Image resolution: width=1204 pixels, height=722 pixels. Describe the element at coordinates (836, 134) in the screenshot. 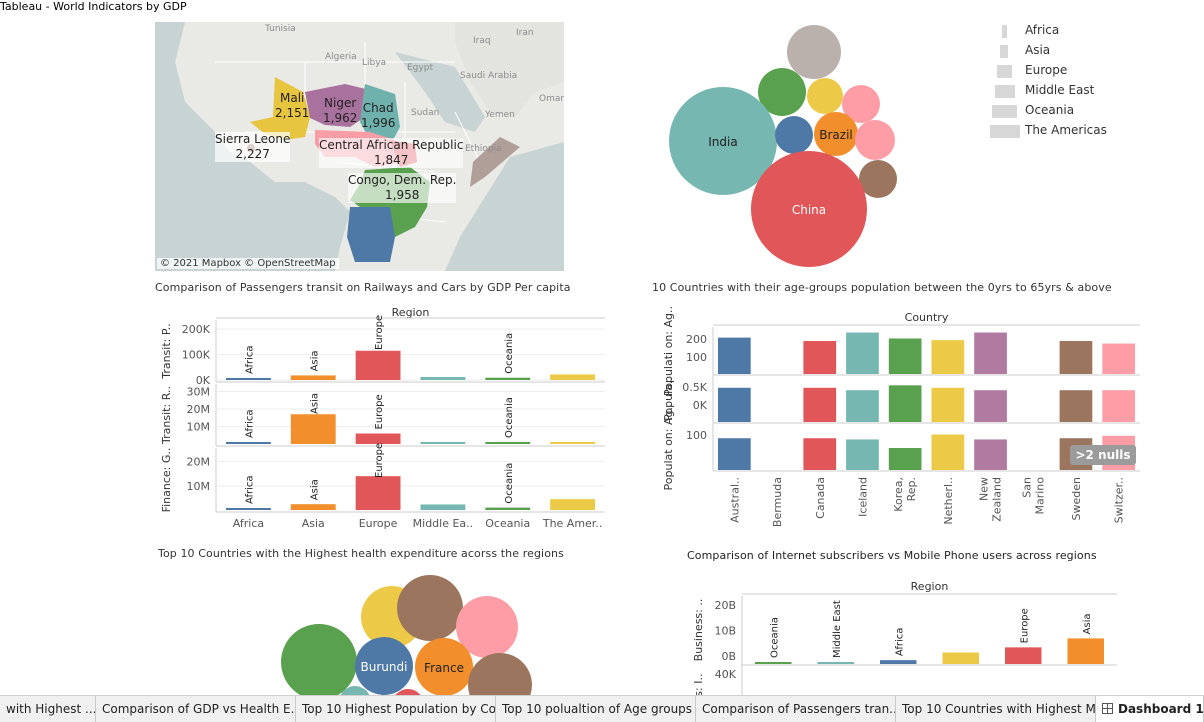

I see `bubble-brazil` at that location.